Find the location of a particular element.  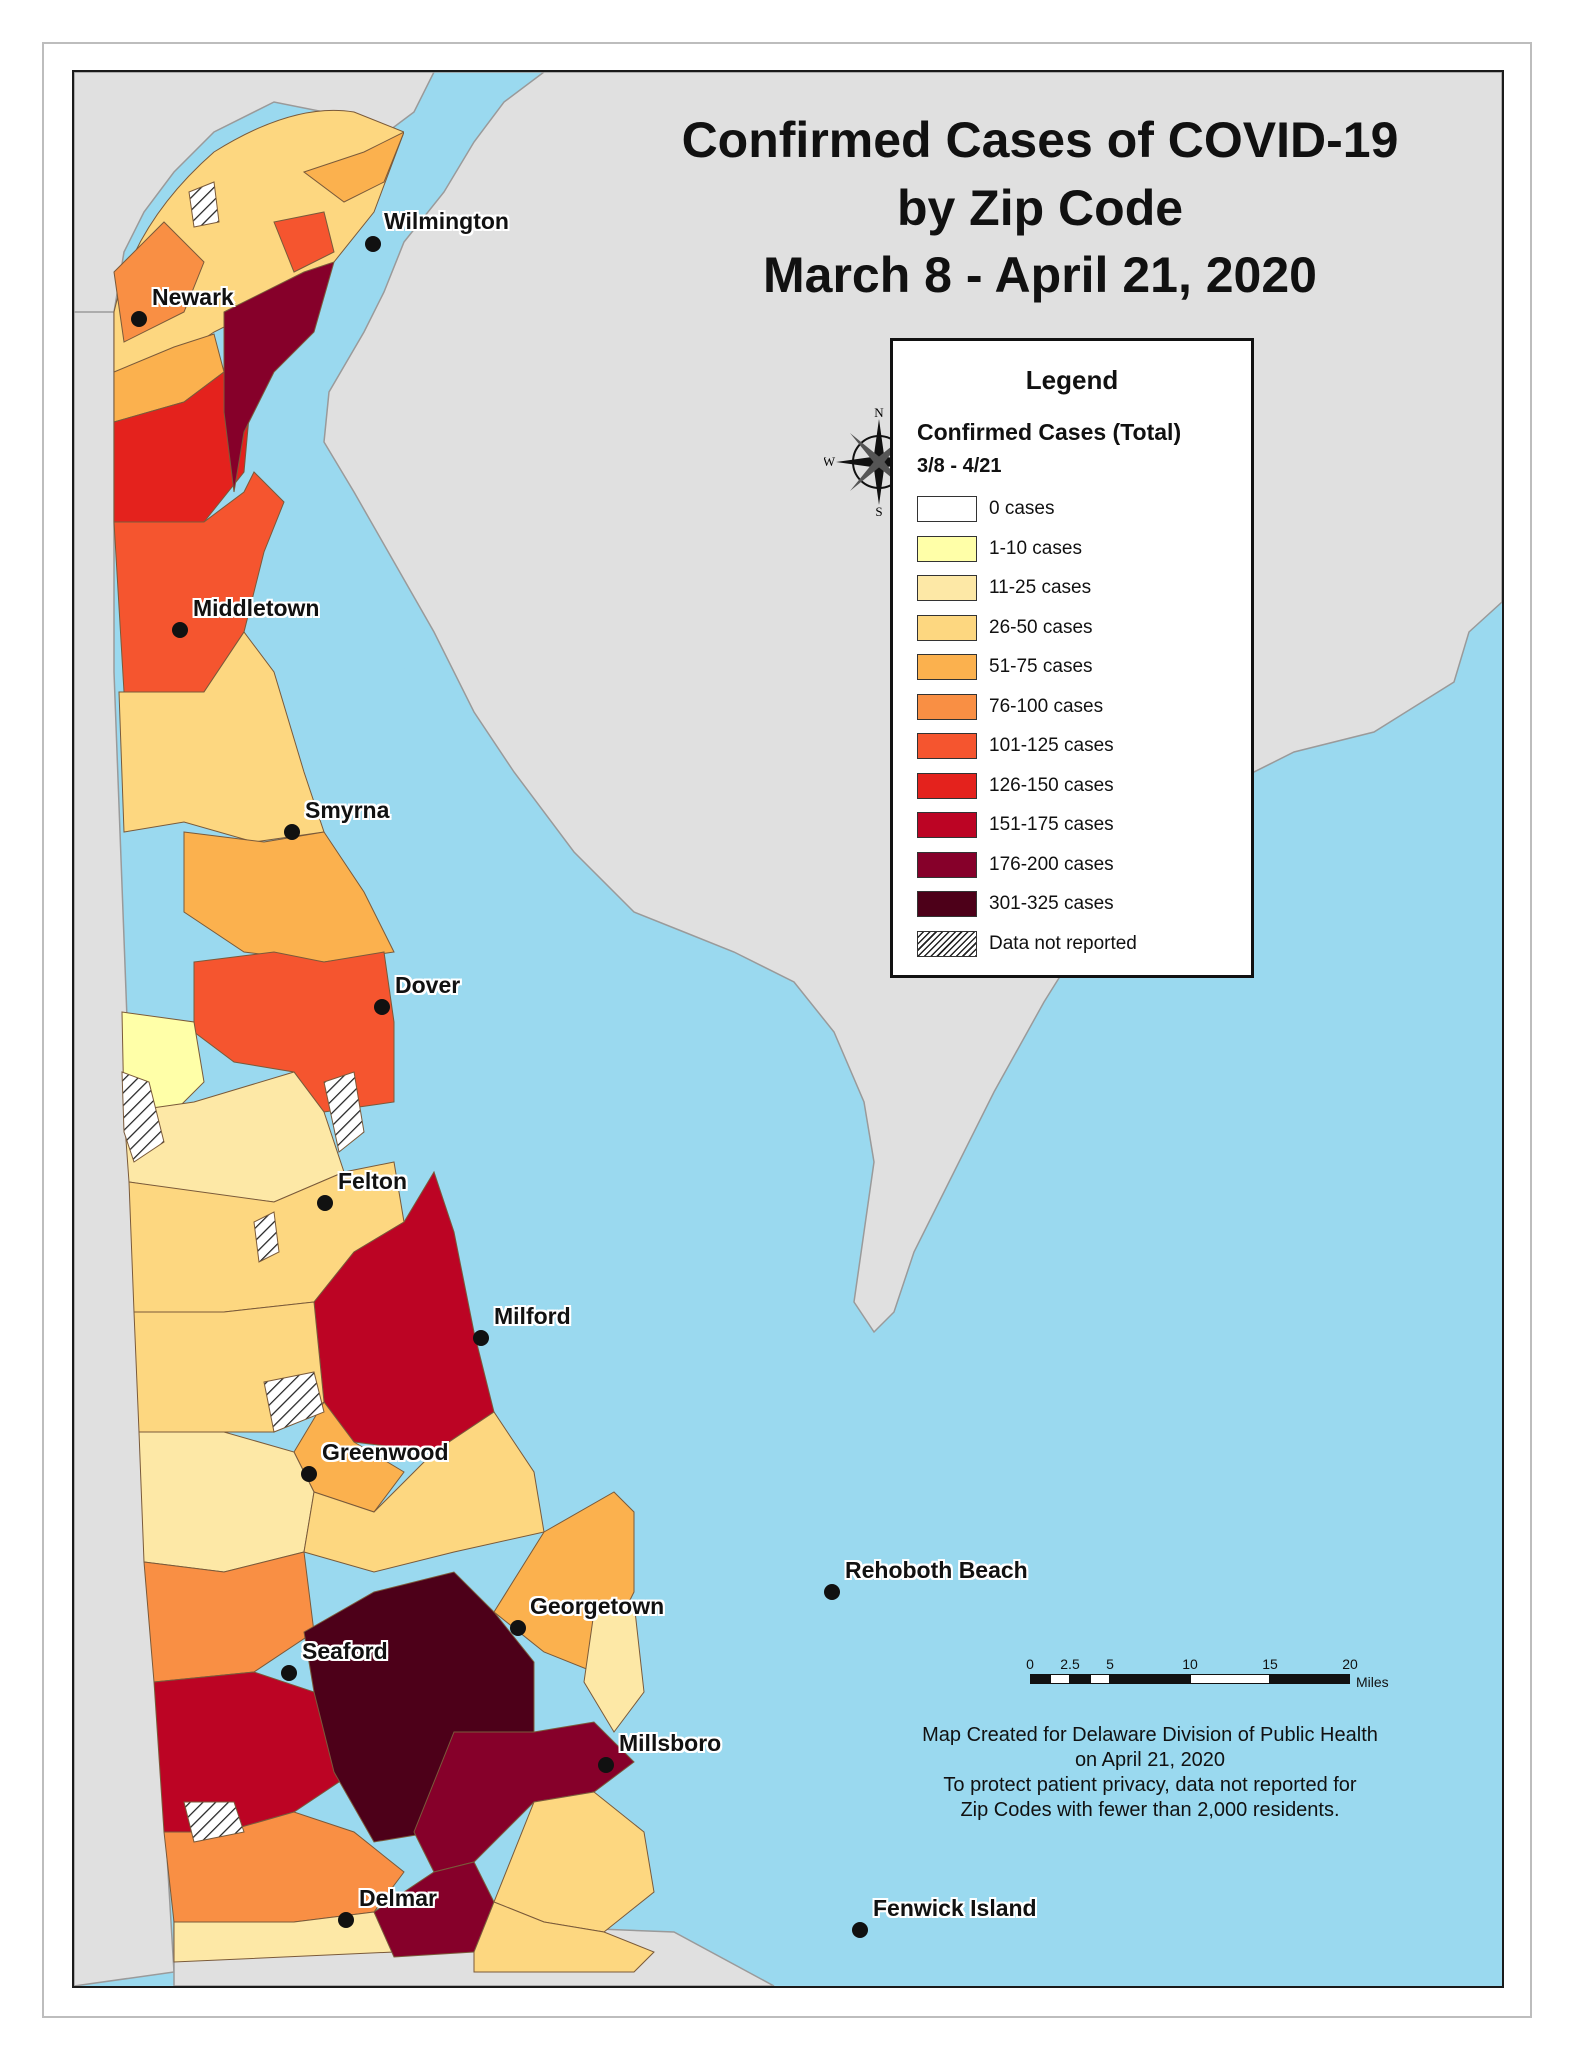

scale-unit: Miles is located at coordinates (1372, 1682).